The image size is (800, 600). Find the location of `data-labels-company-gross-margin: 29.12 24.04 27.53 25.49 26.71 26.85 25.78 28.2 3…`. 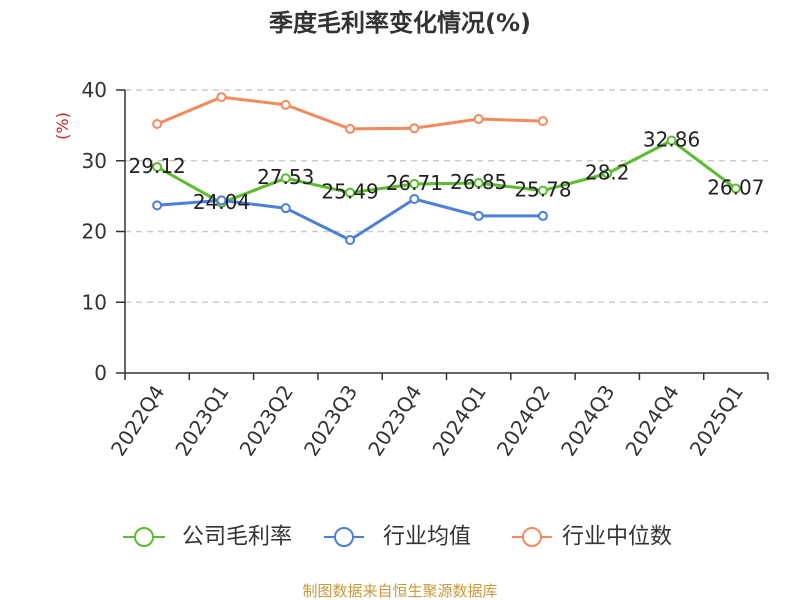

data-labels-company-gross-margin: 29.12 24.04 27.53 25.49 26.71 26.85 25.78 28.2 3… is located at coordinates (447, 171).